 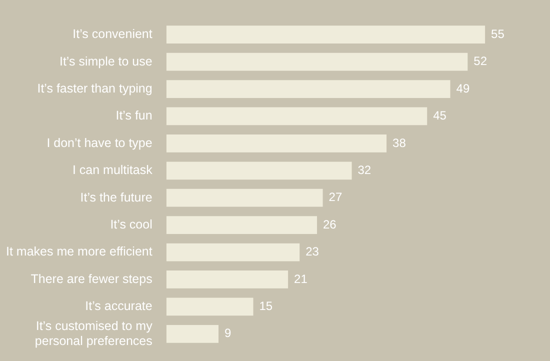 I want to click on data-label: 32, so click(x=365, y=169).